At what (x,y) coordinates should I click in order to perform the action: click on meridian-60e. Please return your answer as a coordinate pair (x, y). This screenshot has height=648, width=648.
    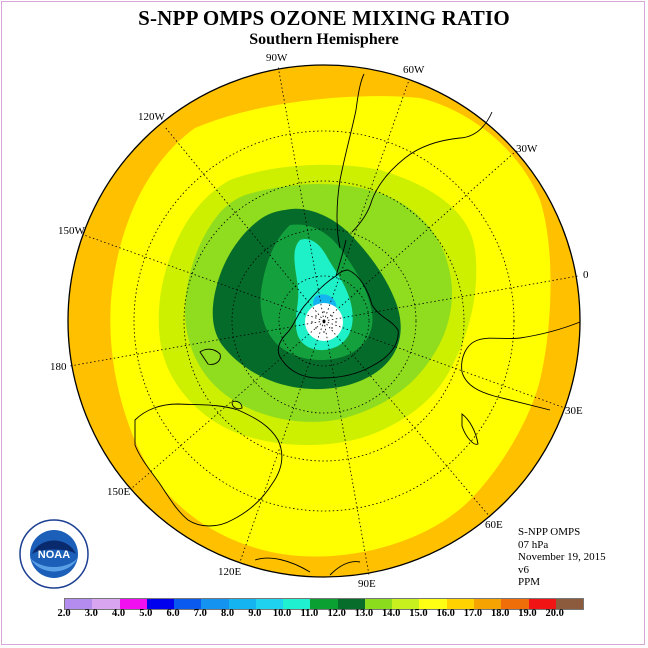
    Looking at the image, I should click on (407, 419).